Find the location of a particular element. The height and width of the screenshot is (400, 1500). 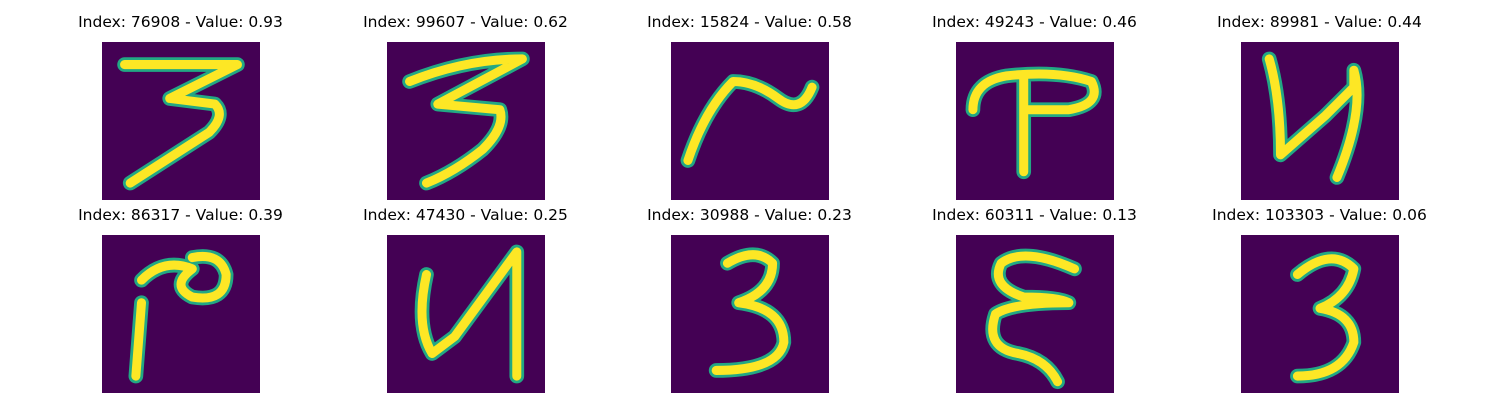

panel-title: Index: 76908 - Value: 0.93 is located at coordinates (180, 22).